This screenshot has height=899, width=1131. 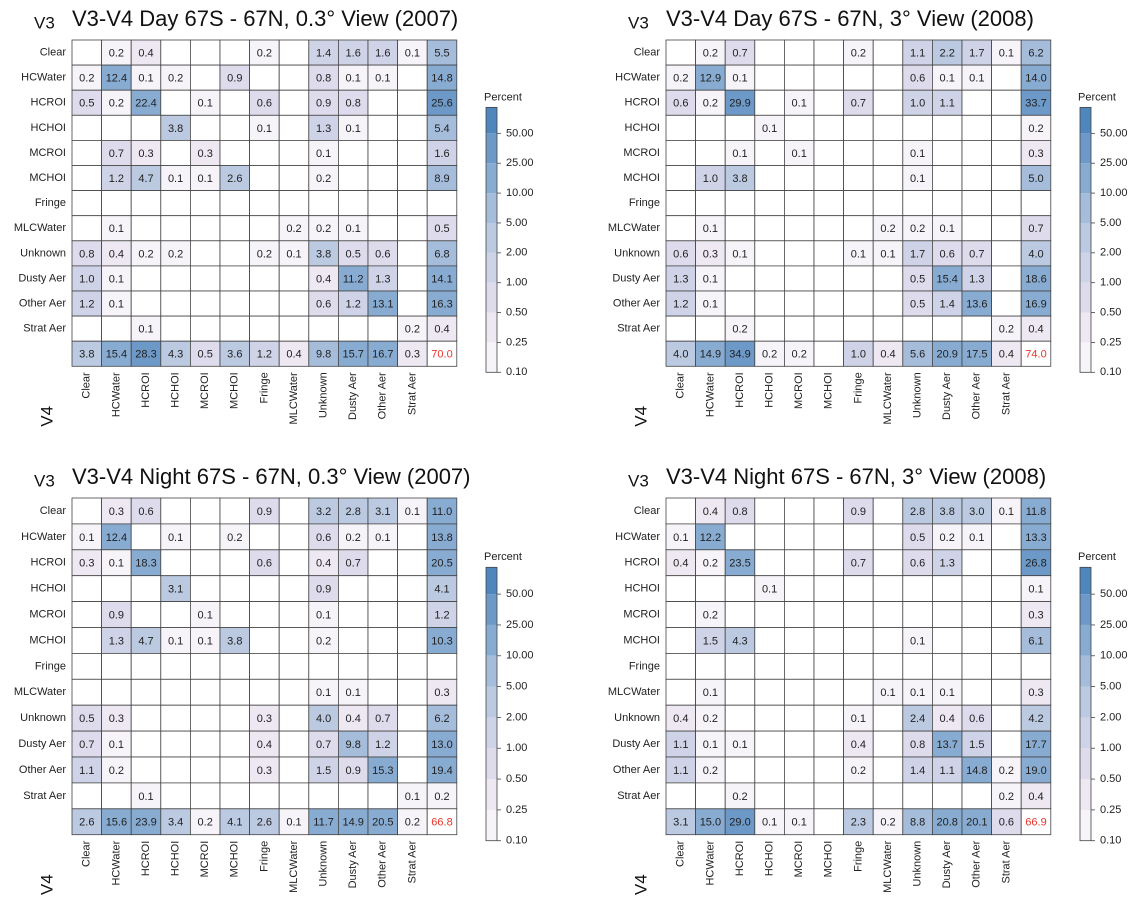 What do you see at coordinates (638, 796) in the screenshot?
I see `row-label: Strat Aer` at bounding box center [638, 796].